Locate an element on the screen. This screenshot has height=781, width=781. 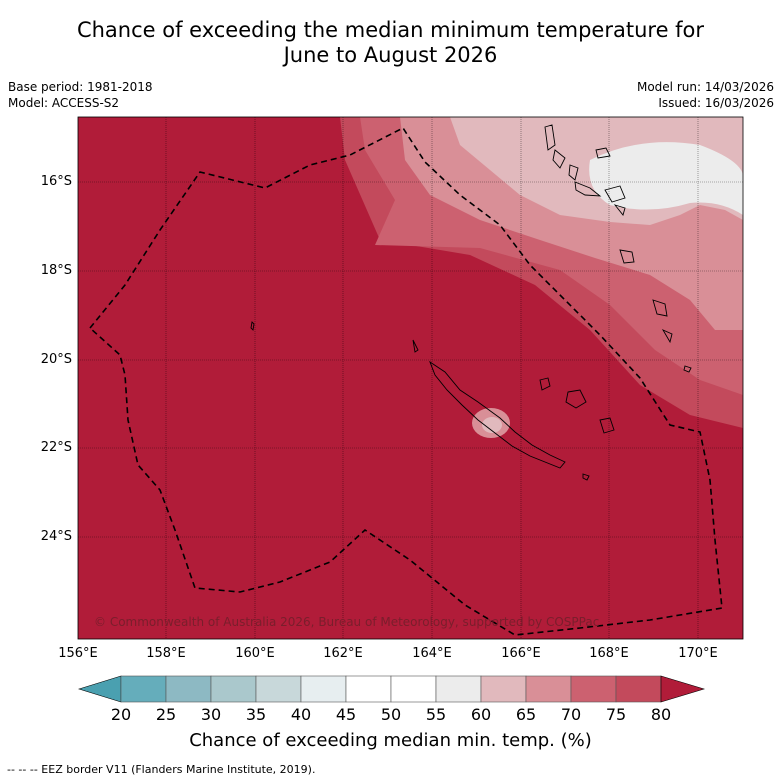
lon-tick-156e: 156°E is located at coordinates (78, 653).